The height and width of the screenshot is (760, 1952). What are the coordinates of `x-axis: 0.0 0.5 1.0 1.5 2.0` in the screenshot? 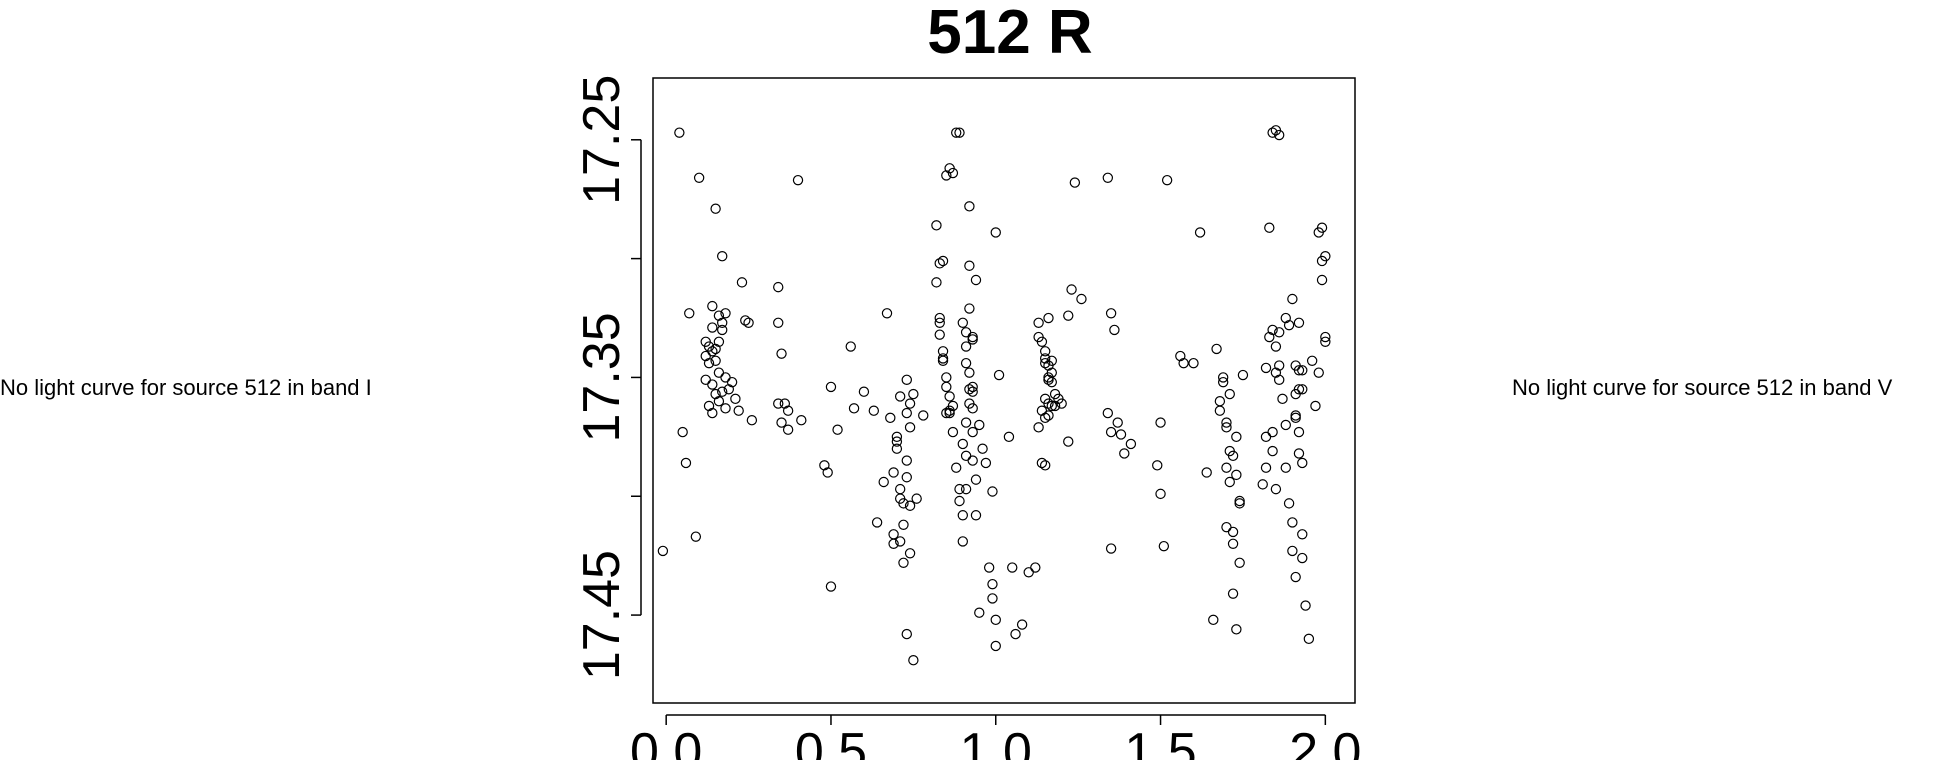 It's located at (995, 737).